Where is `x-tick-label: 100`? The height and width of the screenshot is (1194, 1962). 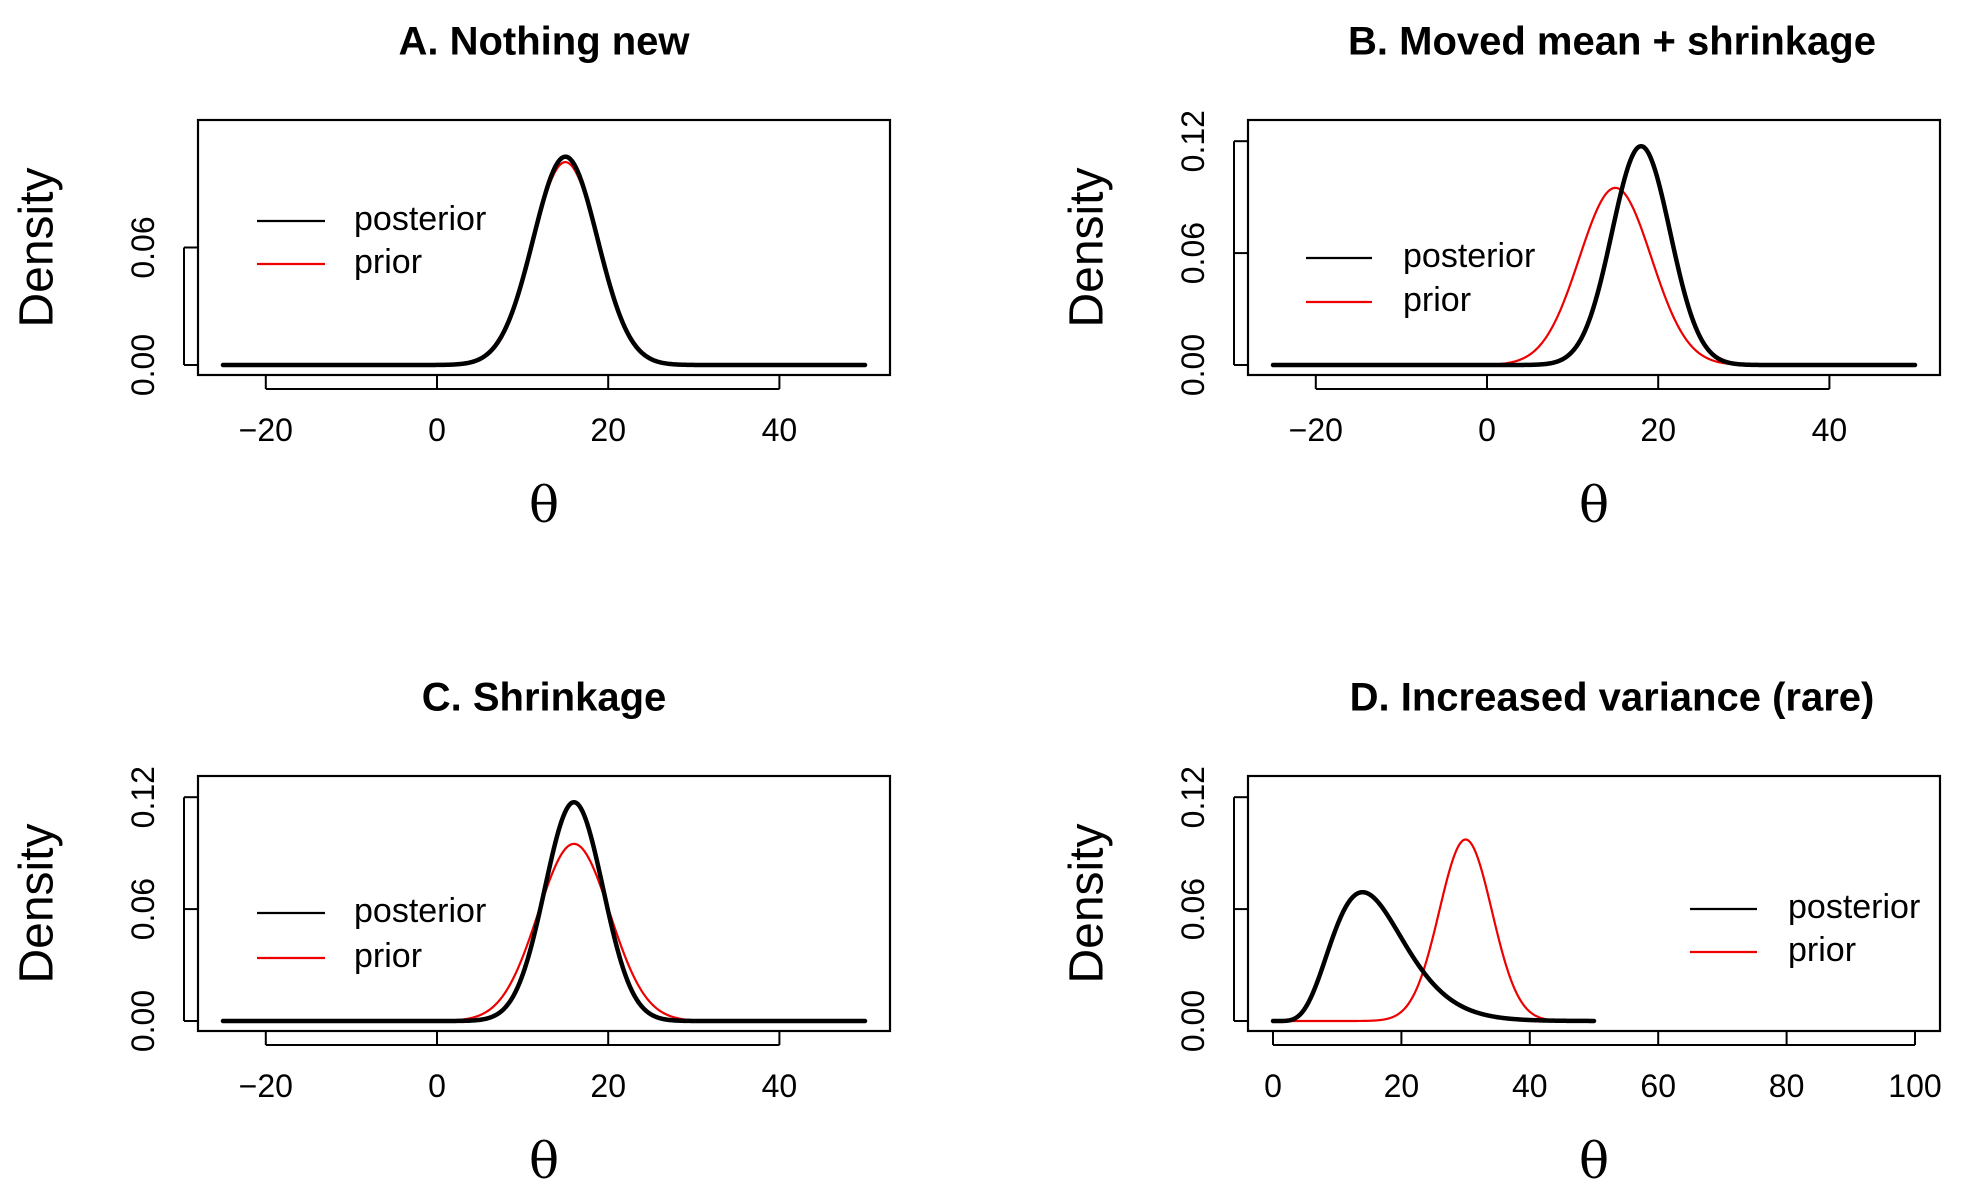 x-tick-label: 100 is located at coordinates (1914, 1086).